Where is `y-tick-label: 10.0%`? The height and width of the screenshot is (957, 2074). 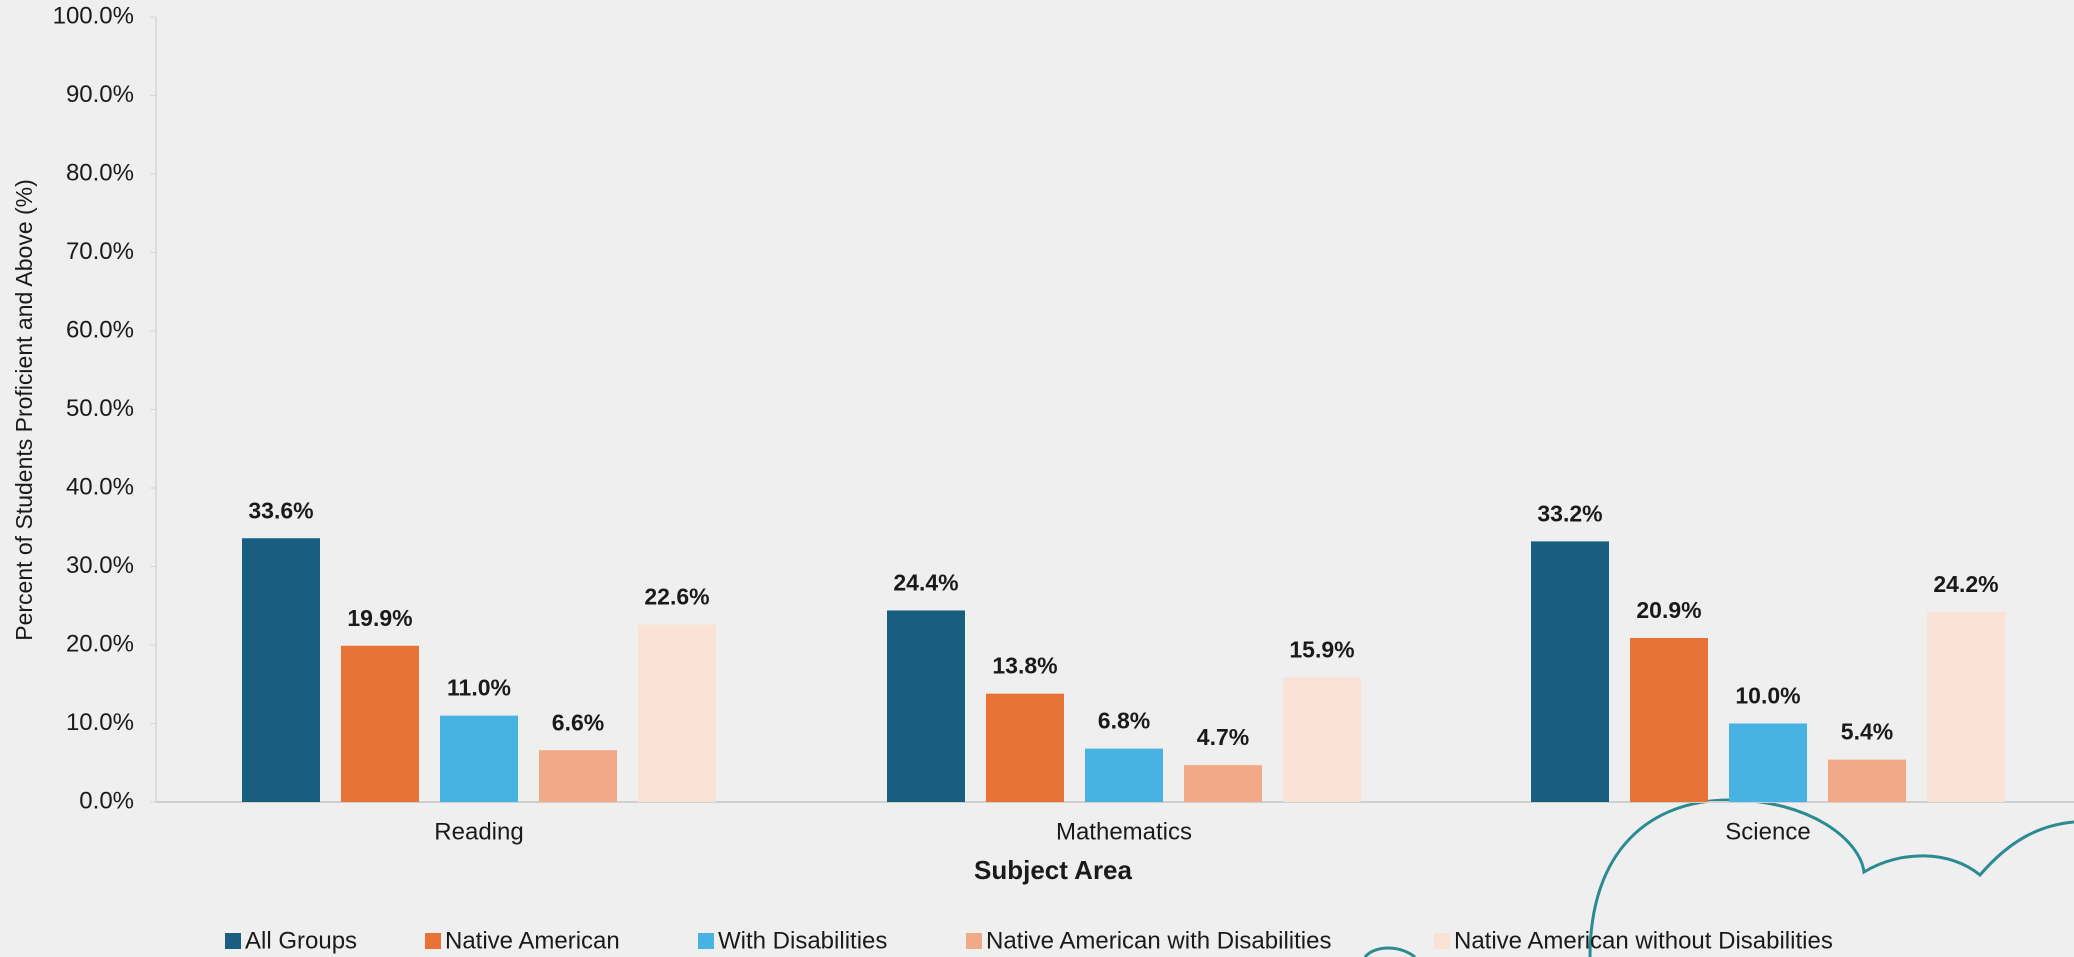
y-tick-label: 10.0% is located at coordinates (100, 722).